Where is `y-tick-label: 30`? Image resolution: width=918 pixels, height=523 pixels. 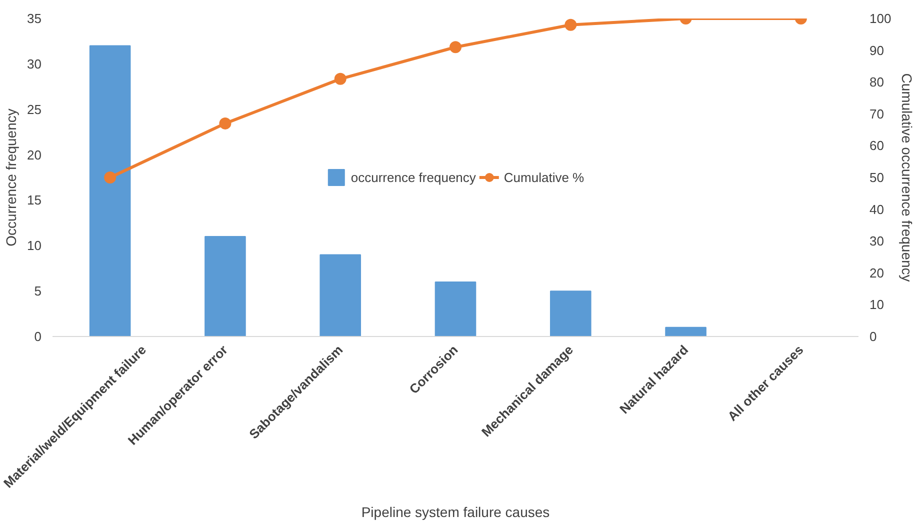 y-tick-label: 30 is located at coordinates (34, 64).